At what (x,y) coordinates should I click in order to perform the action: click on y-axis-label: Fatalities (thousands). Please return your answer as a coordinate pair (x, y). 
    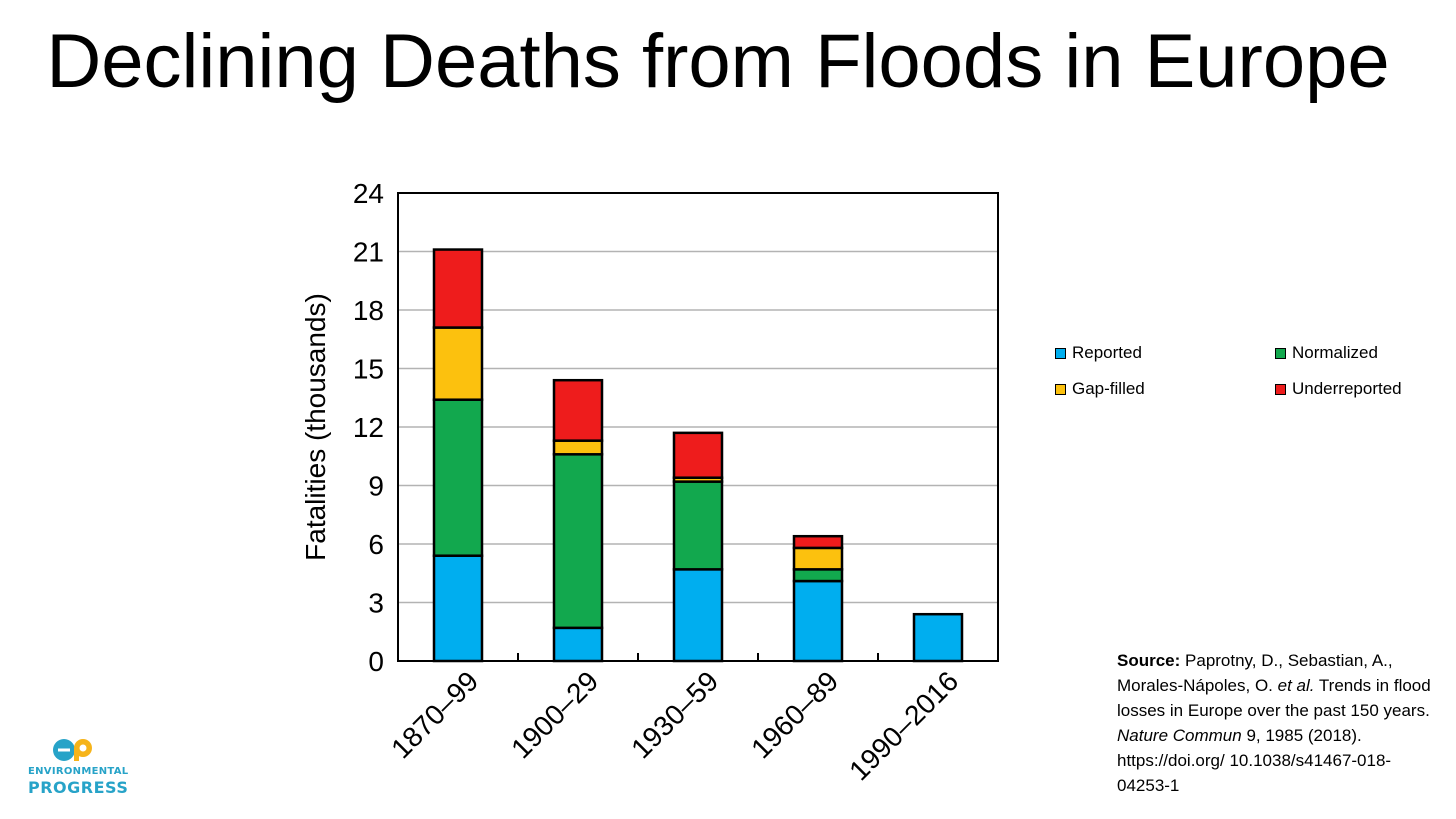
    Looking at the image, I should click on (315, 427).